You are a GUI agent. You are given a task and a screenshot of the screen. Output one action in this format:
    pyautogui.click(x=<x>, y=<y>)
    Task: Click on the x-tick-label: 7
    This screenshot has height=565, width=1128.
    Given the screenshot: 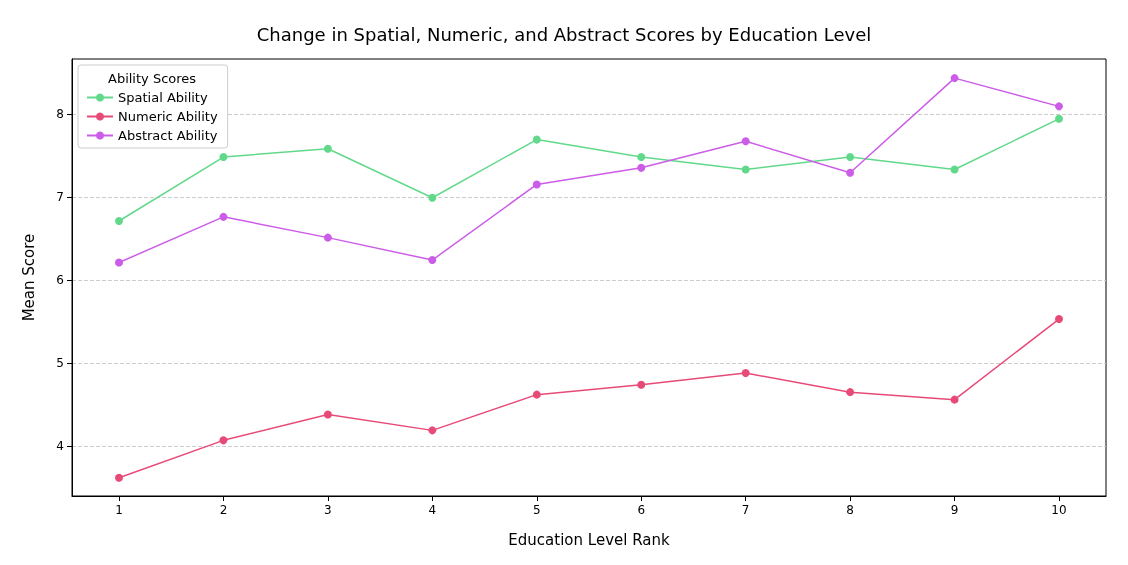 What is the action you would take?
    pyautogui.click(x=745, y=510)
    